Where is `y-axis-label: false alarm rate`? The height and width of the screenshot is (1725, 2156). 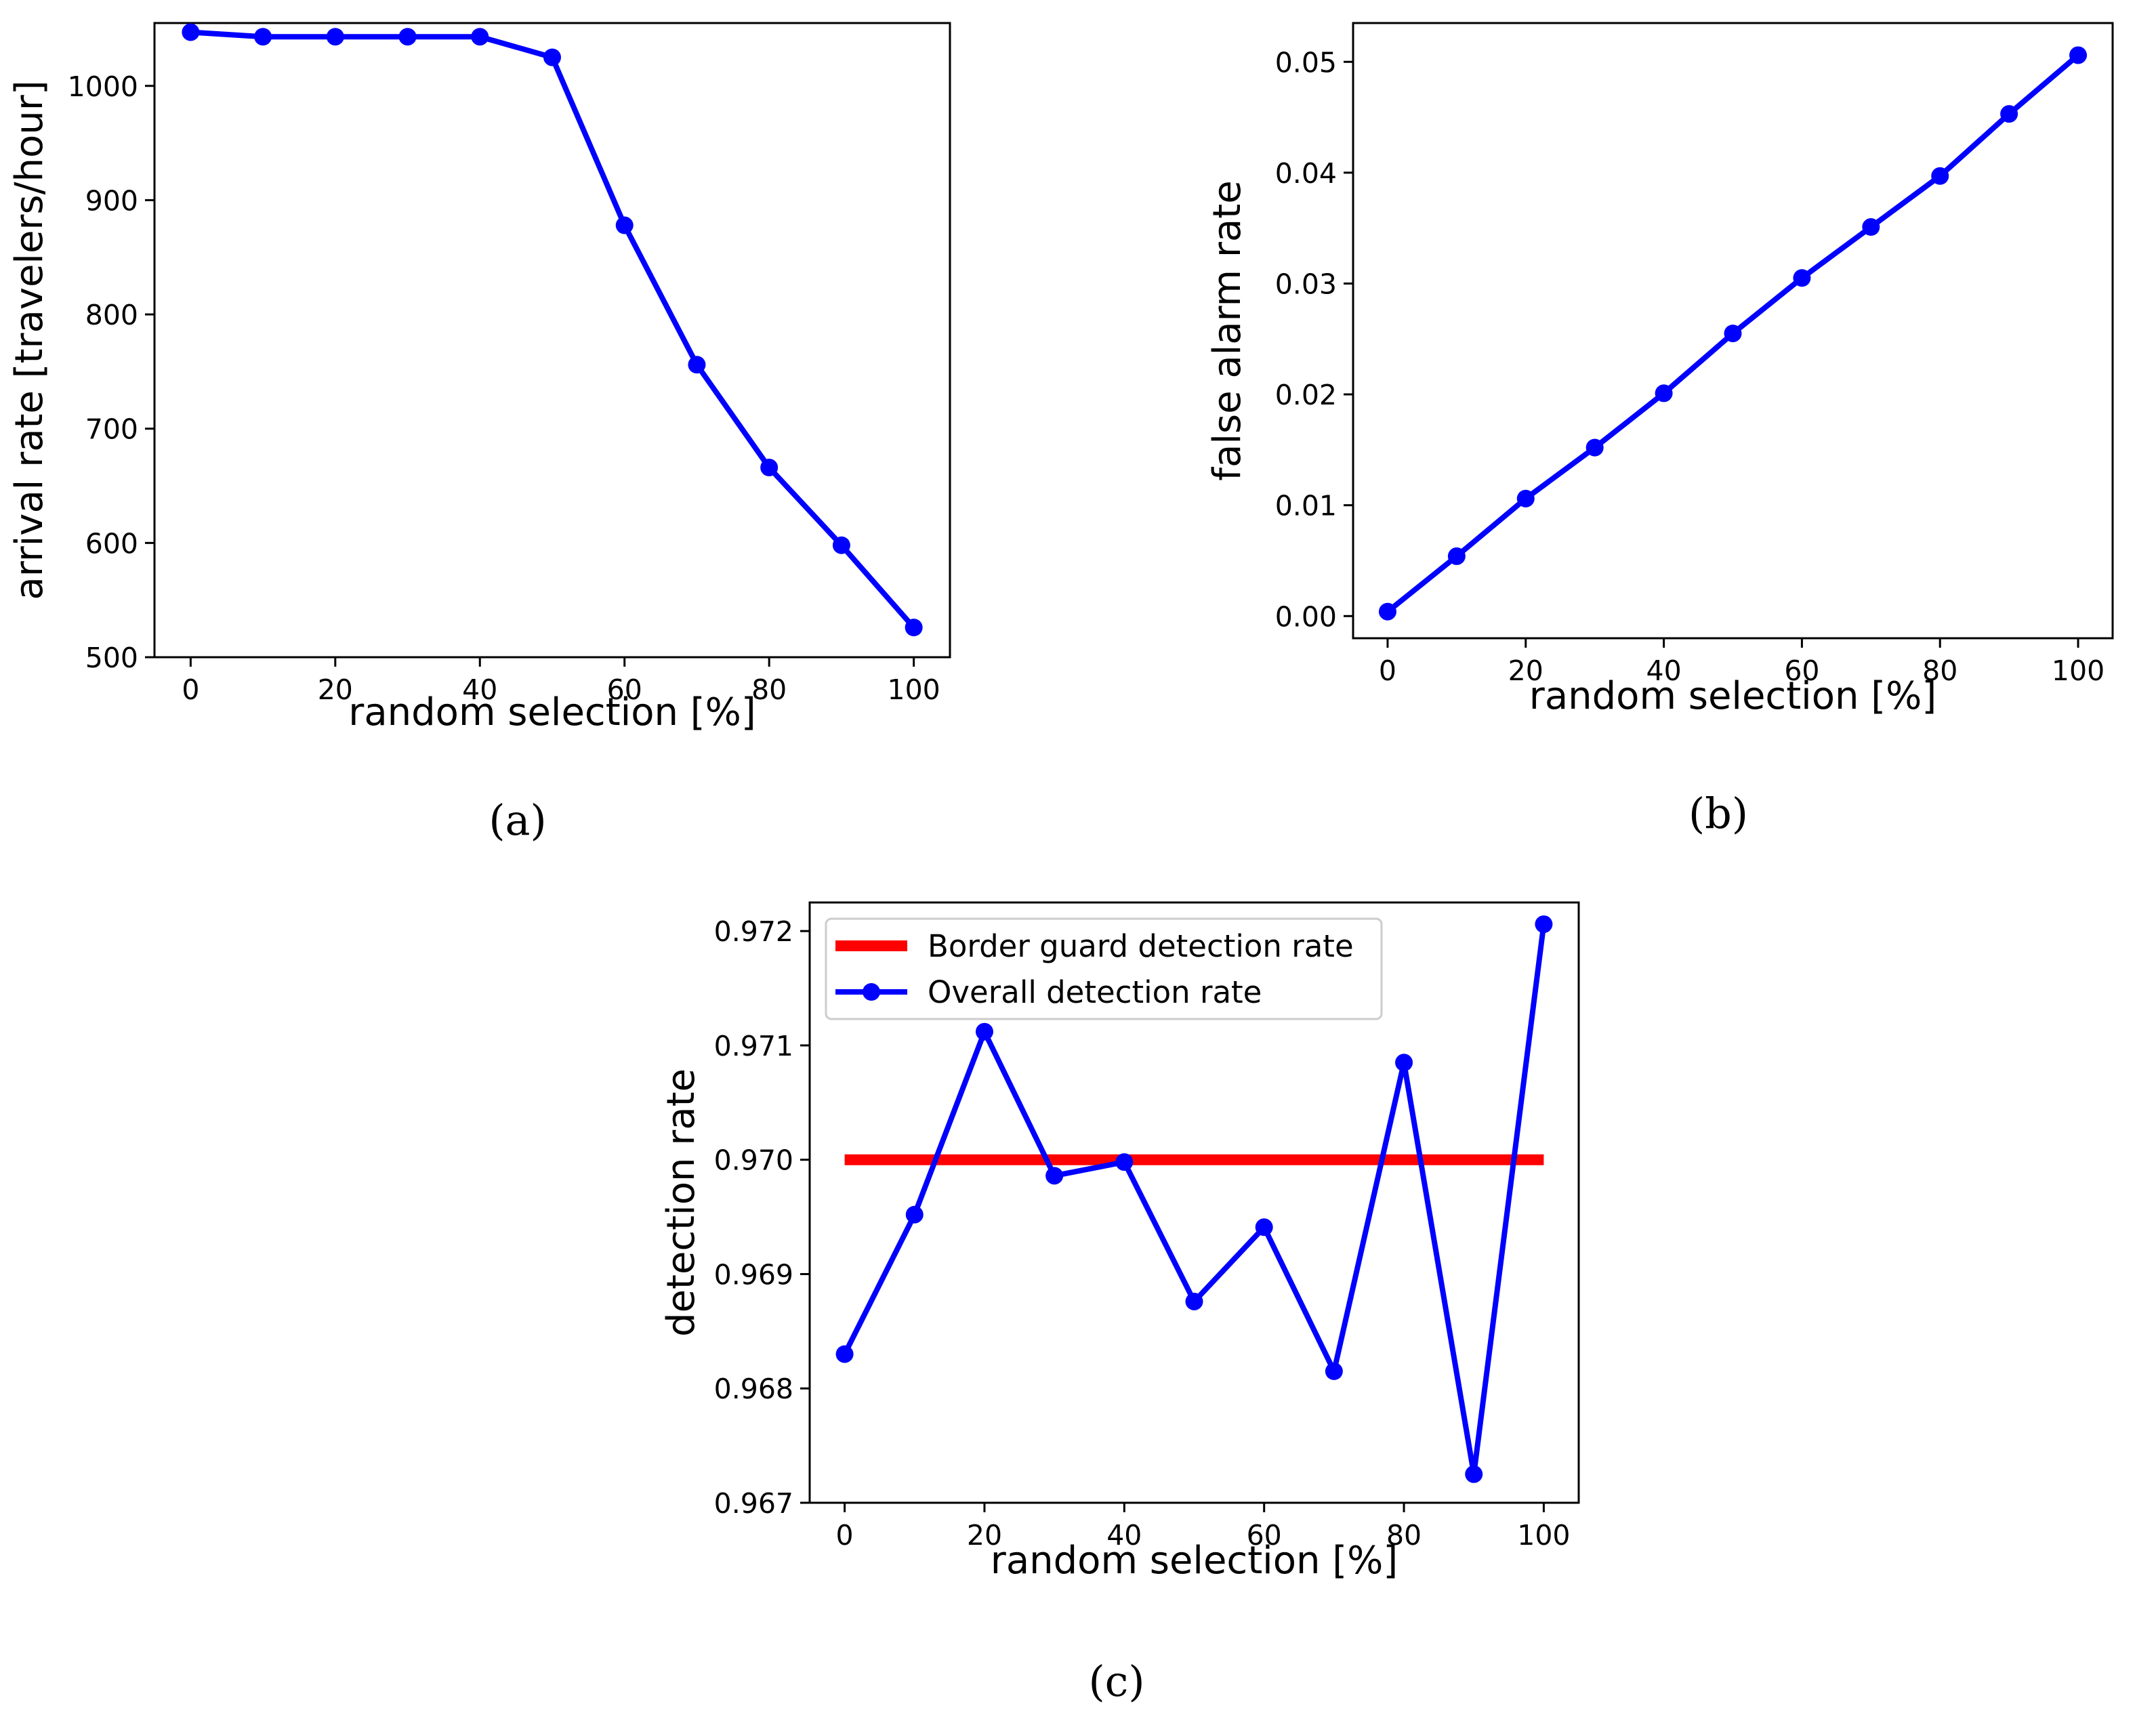
y-axis-label: false alarm rate is located at coordinates (1227, 330).